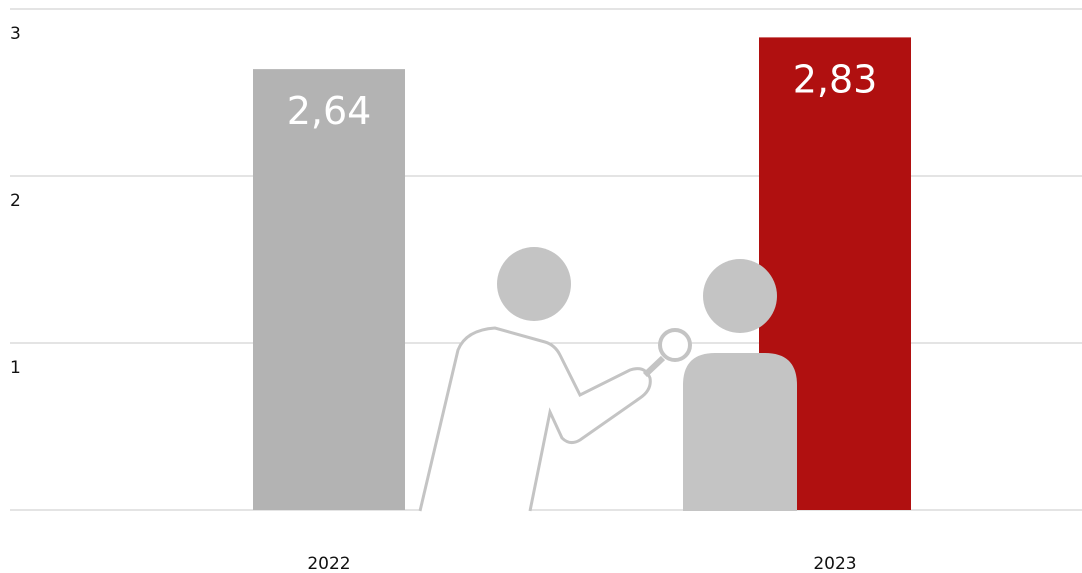  I want to click on y-tick-label: 2, so click(15, 201).